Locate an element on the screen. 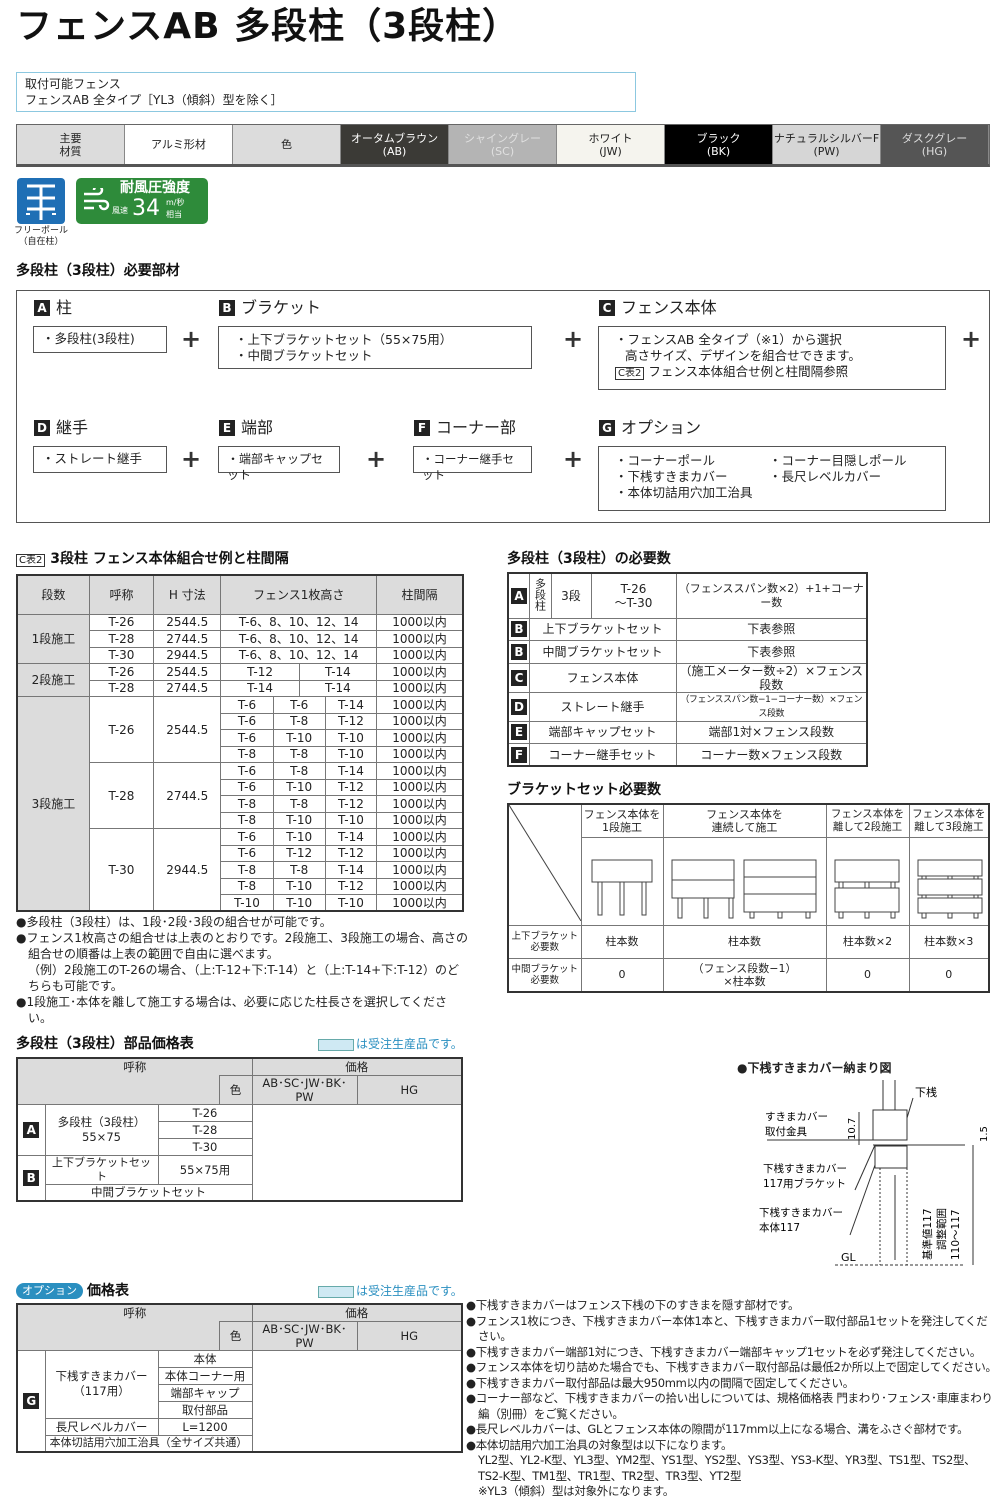  c2-heading: C表2 3段柱 フェンス本体組合せ例と柱間隔 is located at coordinates (242, 560).